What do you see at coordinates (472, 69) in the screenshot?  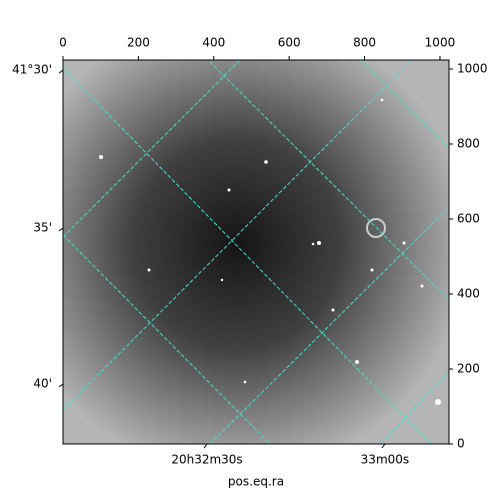 I see `right-tick-label: 1000` at bounding box center [472, 69].